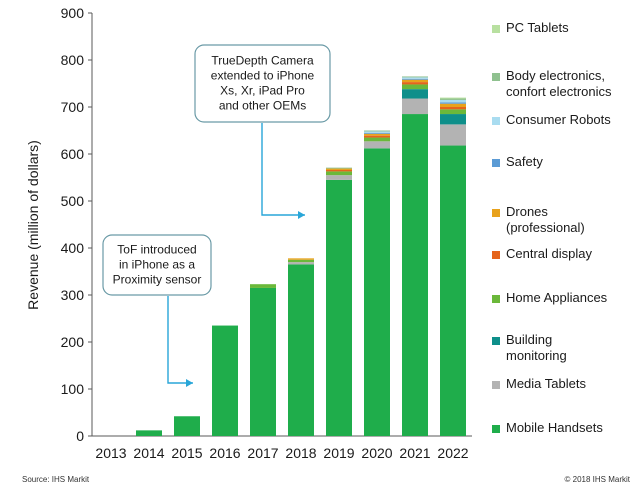 This screenshot has height=490, width=640. What do you see at coordinates (283, 169) in the screenshot?
I see `annotation-arrow-line` at bounding box center [283, 169].